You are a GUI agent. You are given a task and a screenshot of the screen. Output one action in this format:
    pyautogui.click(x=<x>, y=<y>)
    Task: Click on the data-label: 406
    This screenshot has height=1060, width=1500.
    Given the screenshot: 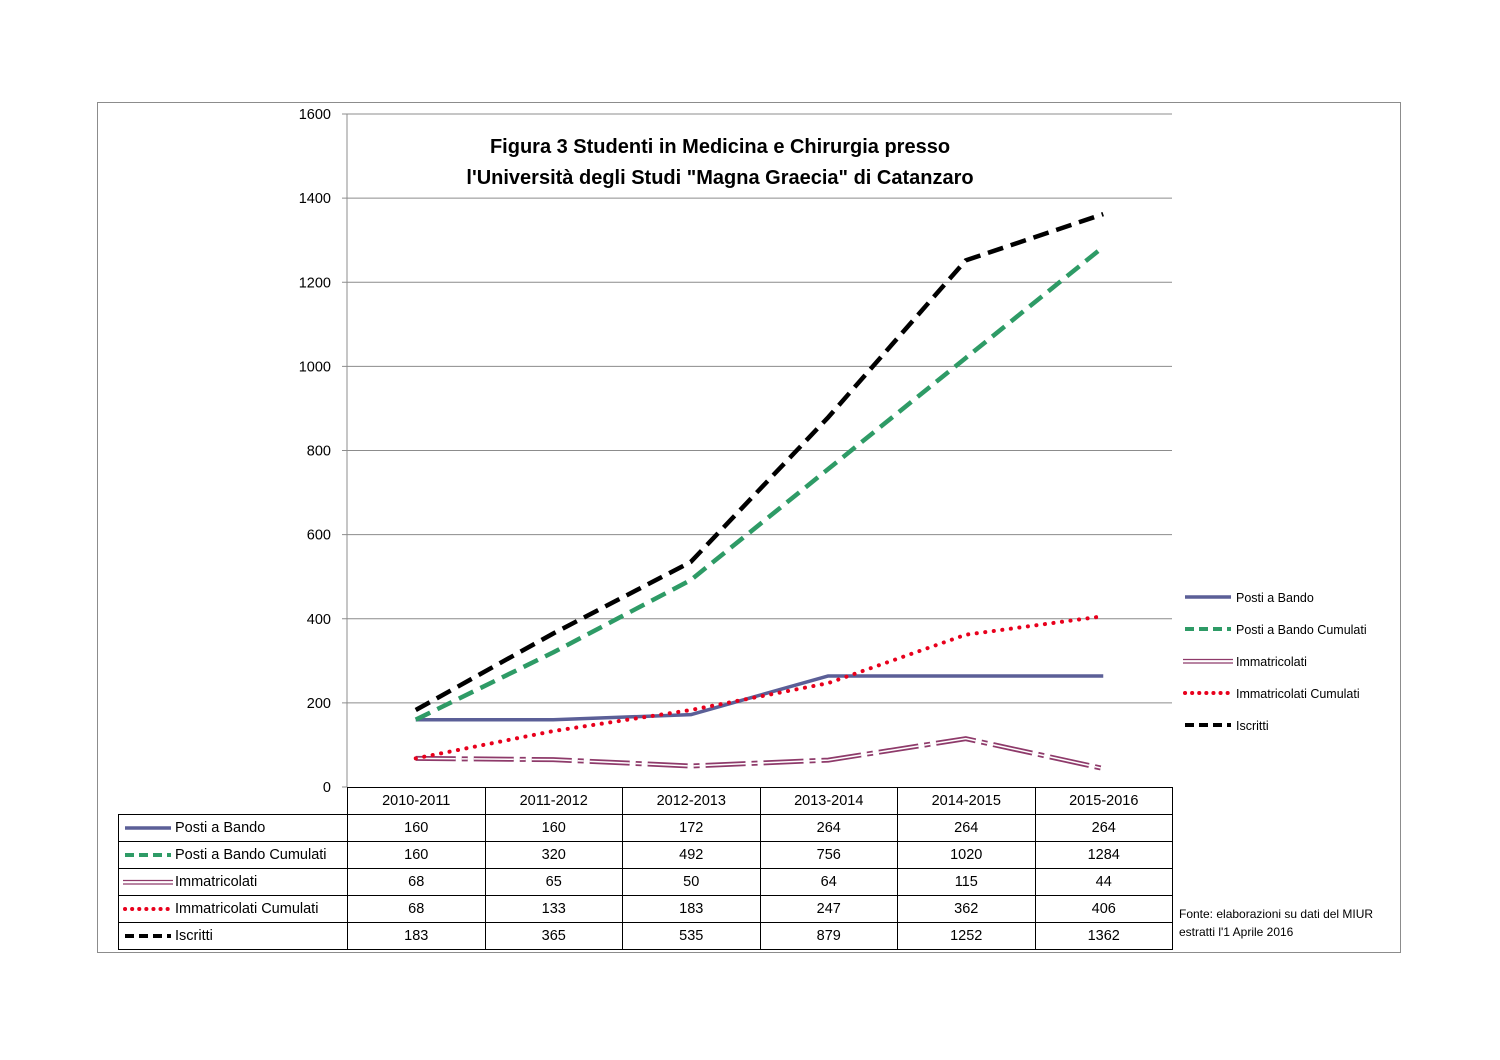 What is the action you would take?
    pyautogui.click(x=1103, y=909)
    